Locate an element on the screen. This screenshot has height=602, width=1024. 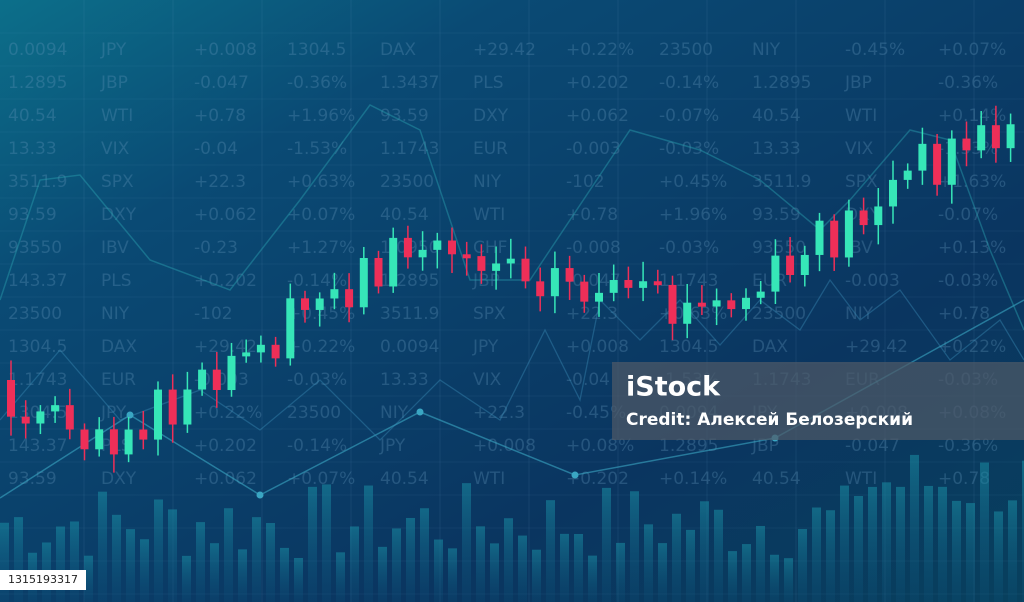
watermark-box is located at coordinates (818, 401).